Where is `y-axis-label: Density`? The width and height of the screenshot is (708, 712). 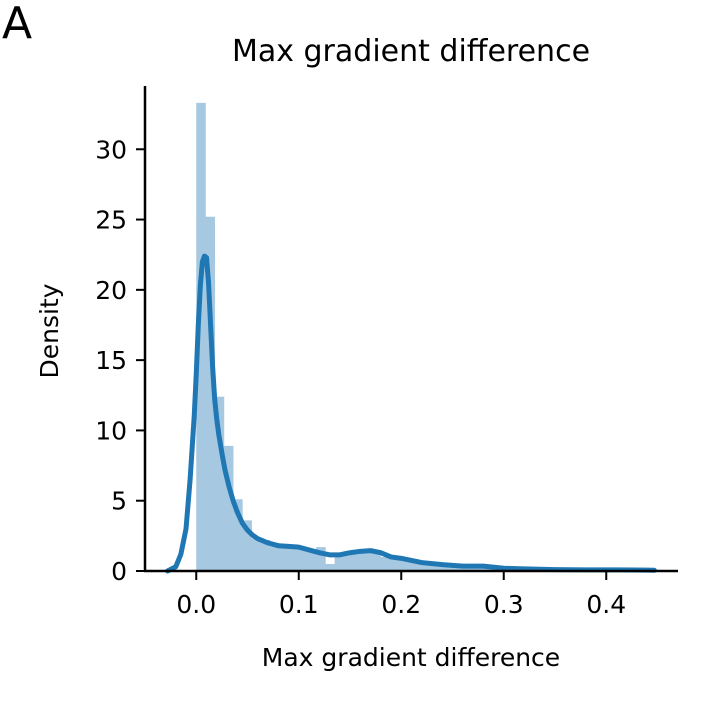
y-axis-label: Density is located at coordinates (49, 330).